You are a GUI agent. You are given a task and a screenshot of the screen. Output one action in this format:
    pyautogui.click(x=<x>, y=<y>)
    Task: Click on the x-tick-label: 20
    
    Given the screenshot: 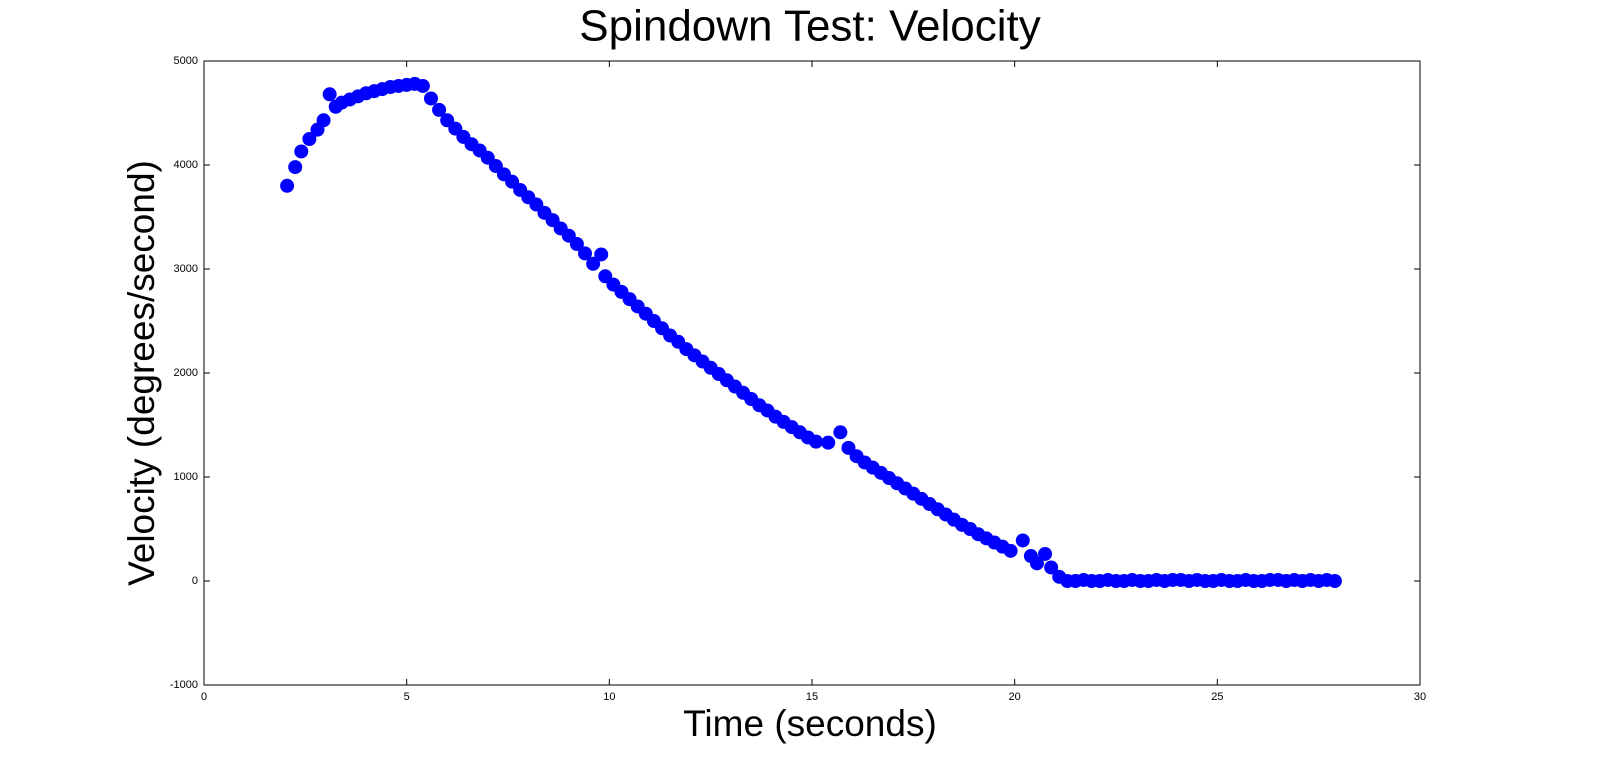 What is the action you would take?
    pyautogui.click(x=1015, y=697)
    